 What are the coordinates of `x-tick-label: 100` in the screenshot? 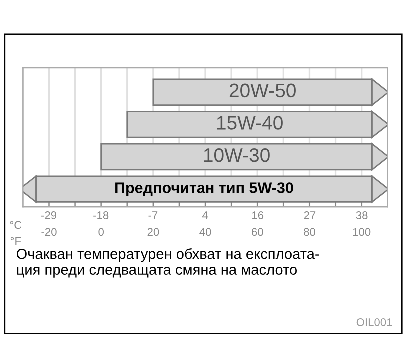 It's located at (362, 232).